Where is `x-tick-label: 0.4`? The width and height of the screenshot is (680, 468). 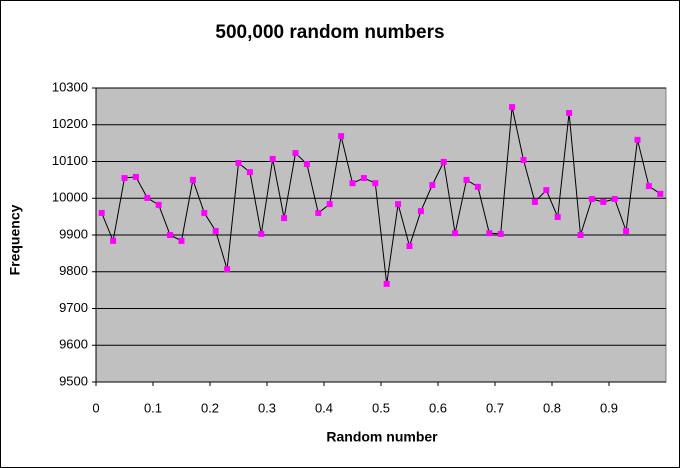
x-tick-label: 0.4 is located at coordinates (324, 407).